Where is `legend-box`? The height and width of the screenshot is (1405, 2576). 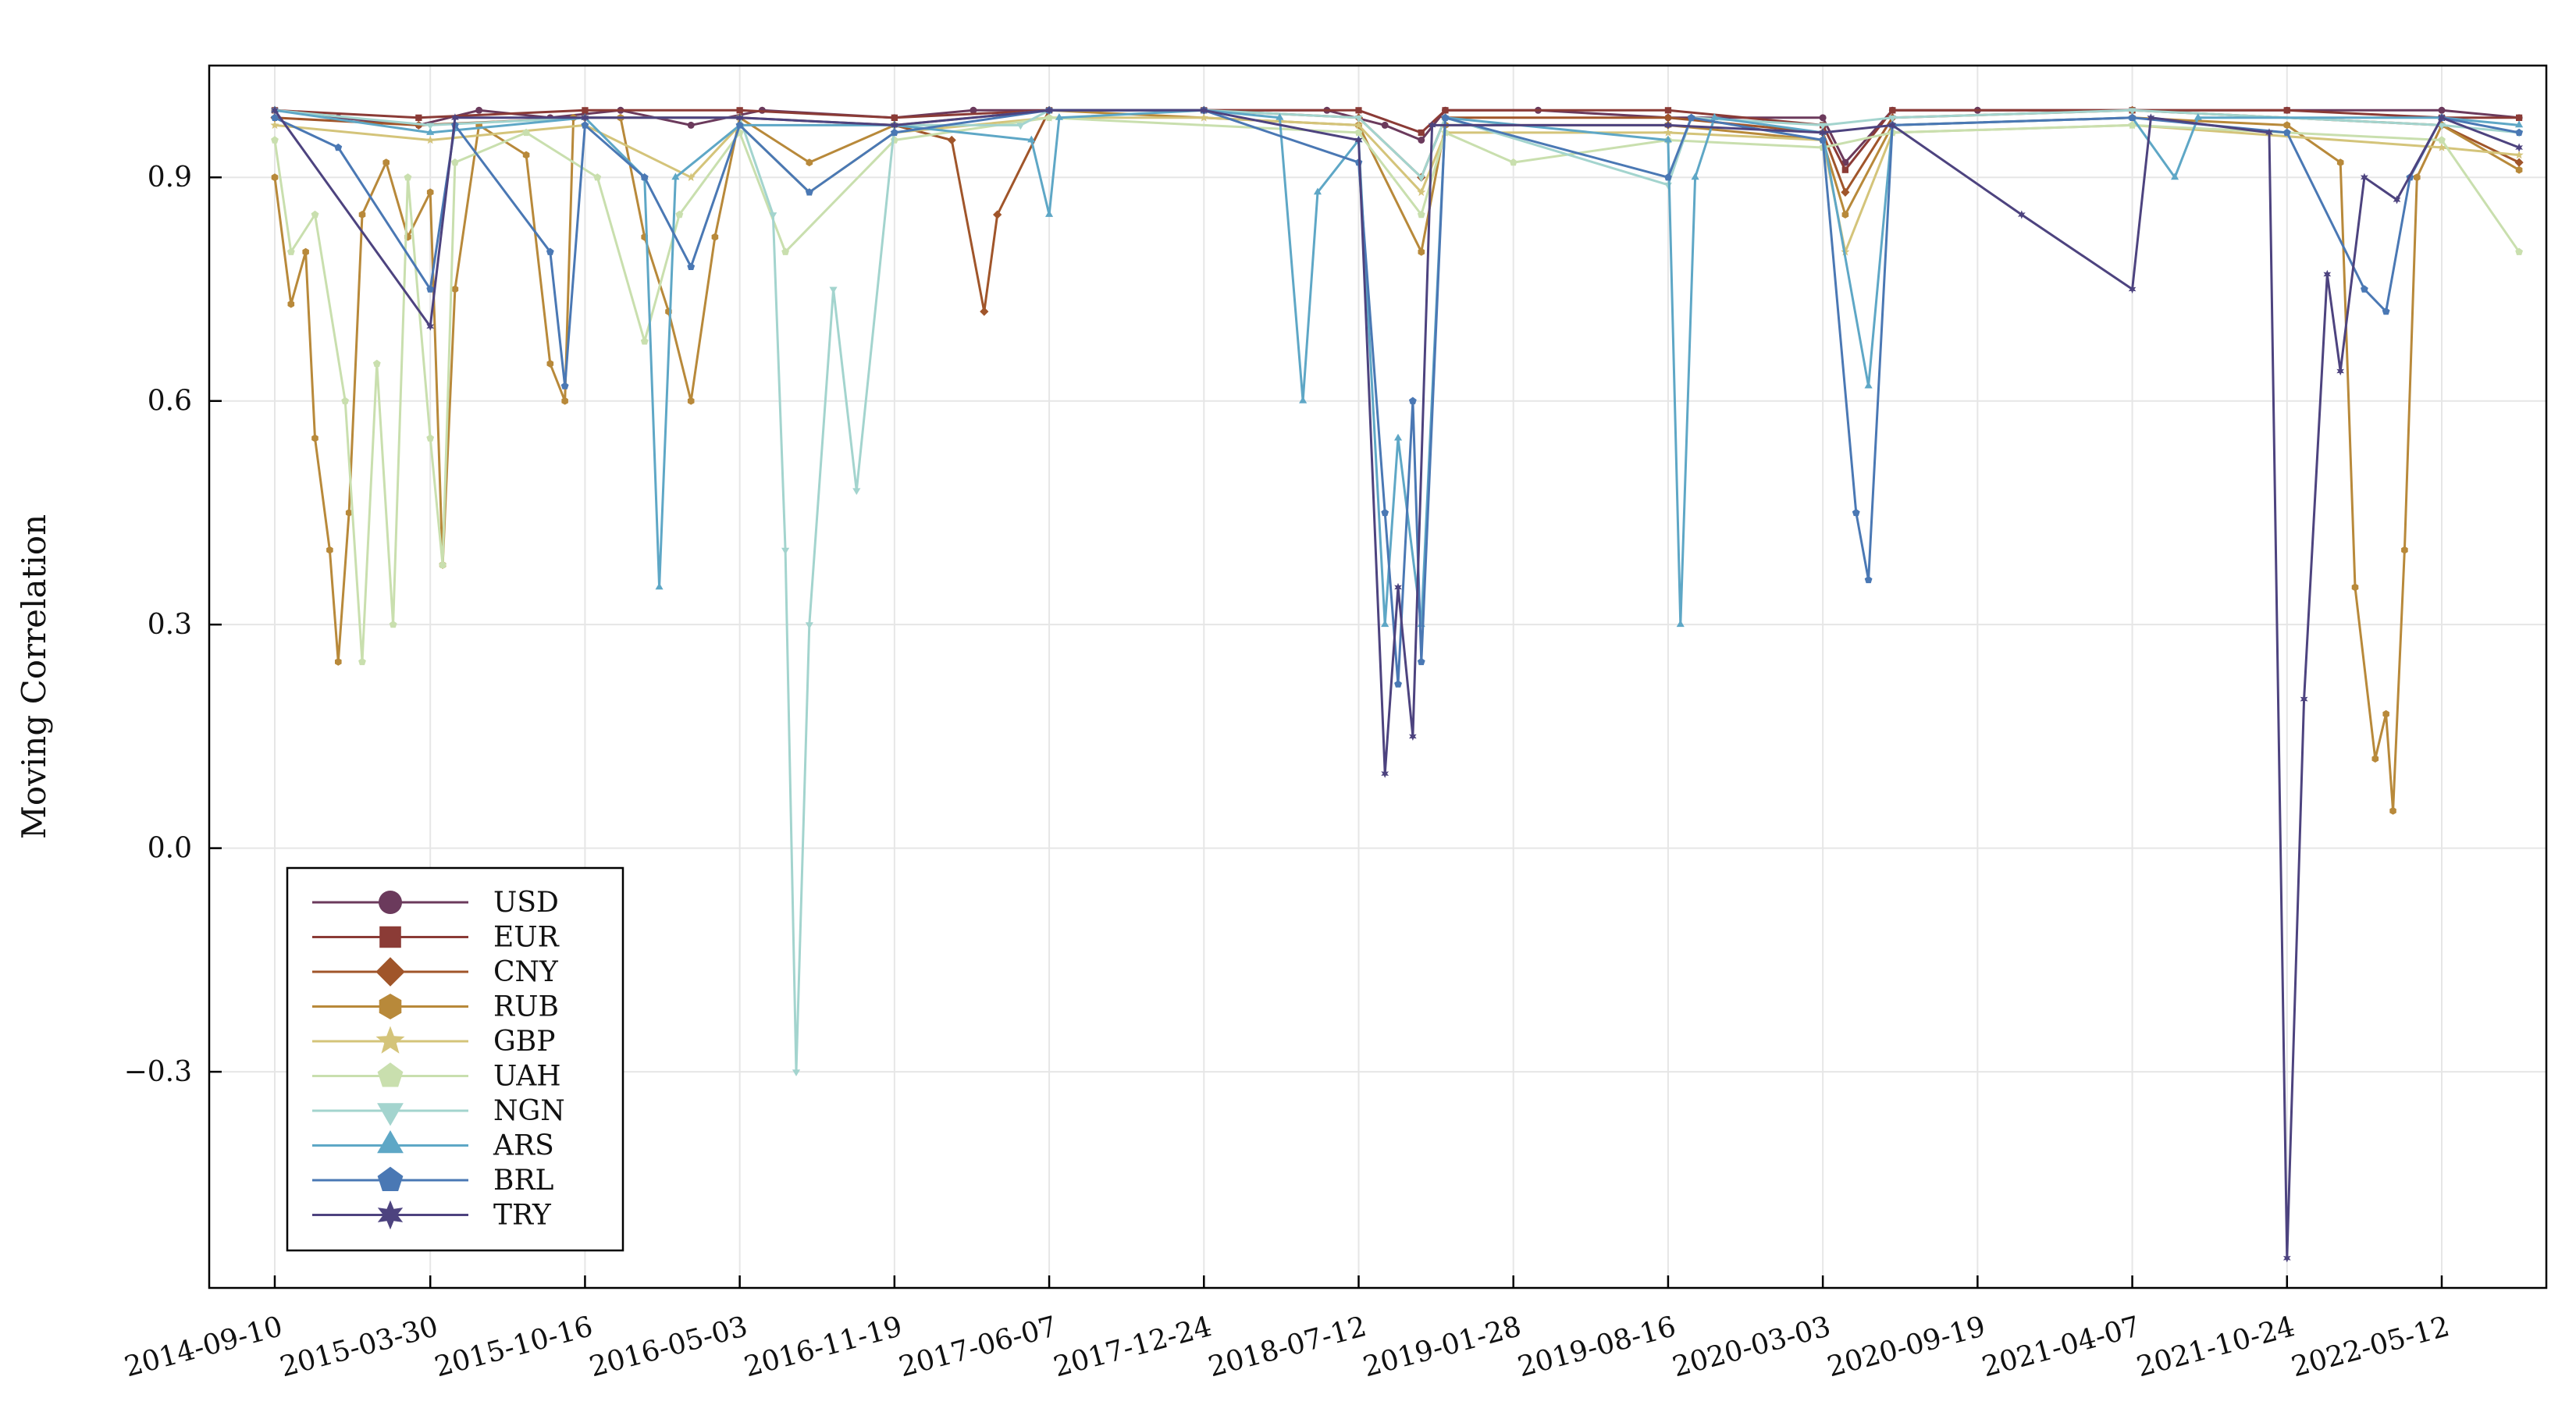
legend-box is located at coordinates (455, 1059).